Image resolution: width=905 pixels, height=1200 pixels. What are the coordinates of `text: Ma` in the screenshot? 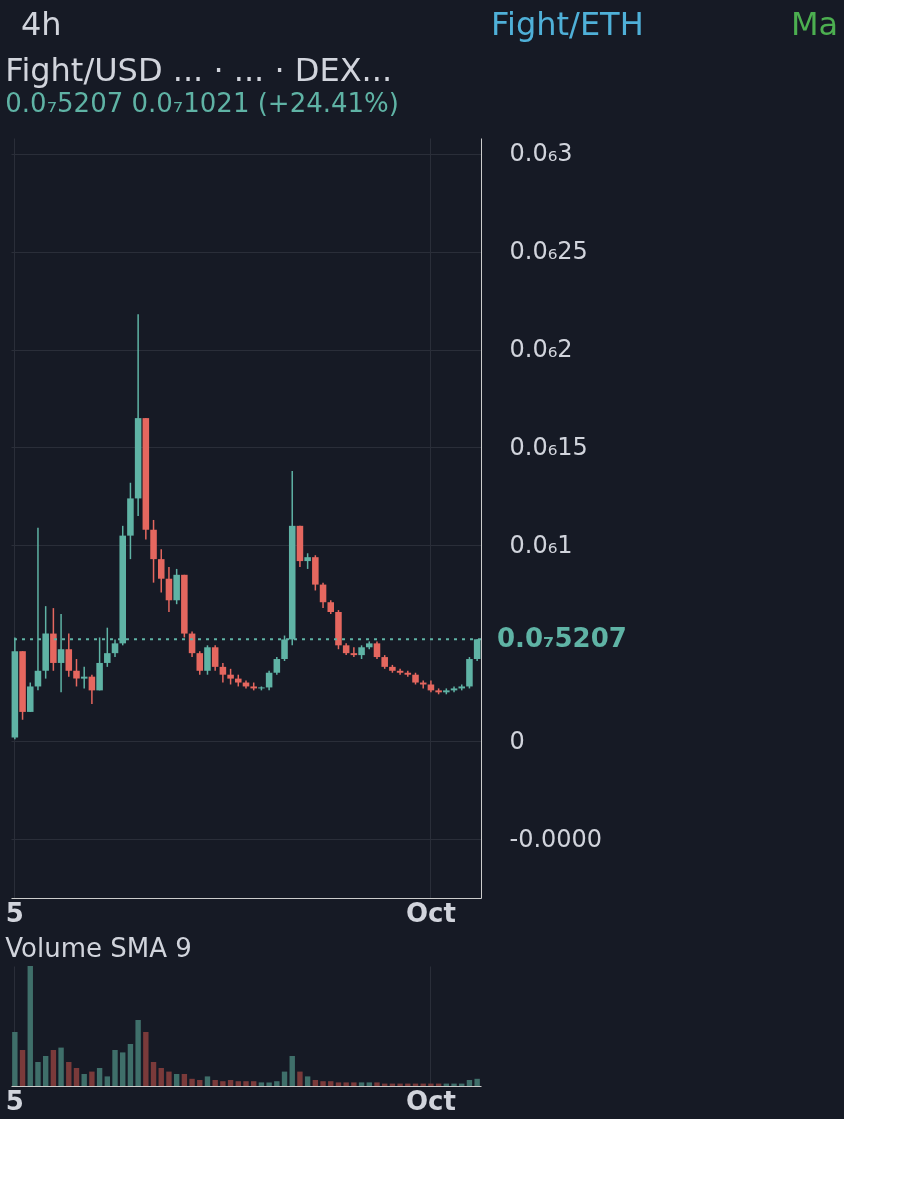 It's located at (815, 24).